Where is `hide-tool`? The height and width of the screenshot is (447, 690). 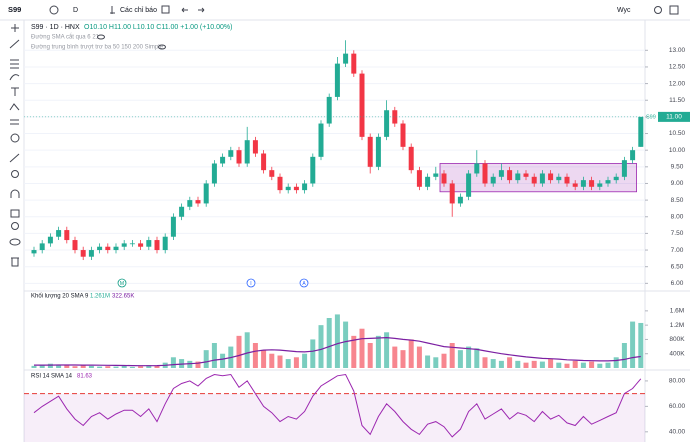 hide-tool is located at coordinates (15, 226).